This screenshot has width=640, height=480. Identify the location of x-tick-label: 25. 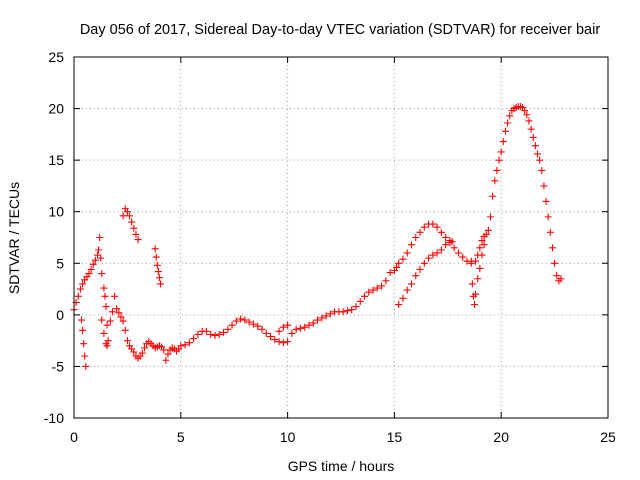
(608, 437).